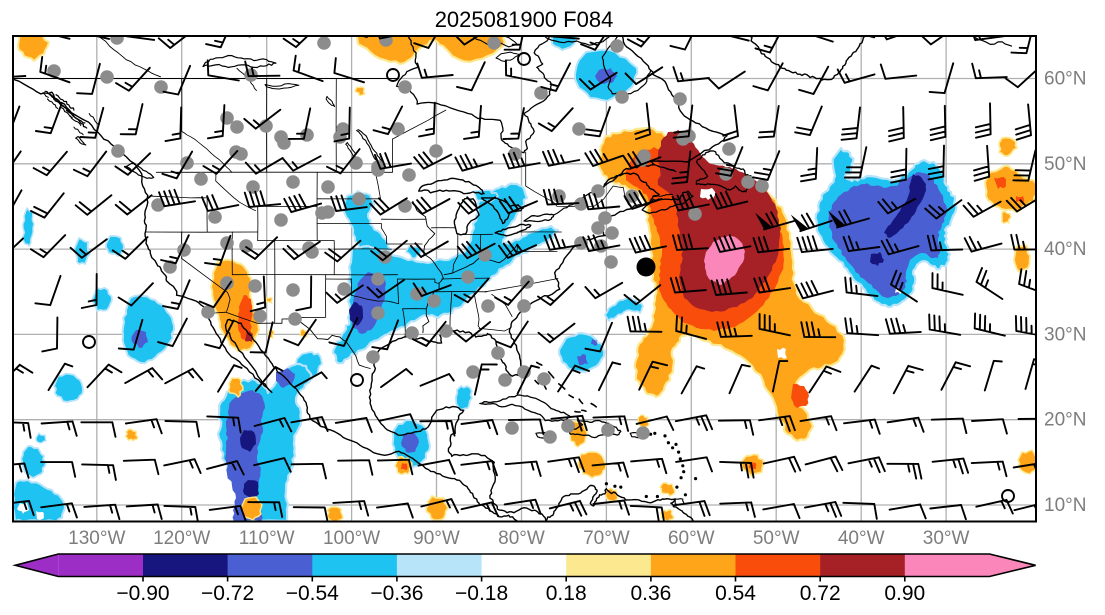 Image resolution: width=1105 pixels, height=615 pixels. Describe the element at coordinates (820, 593) in the screenshot. I see `svg-text: 0.72` at that location.